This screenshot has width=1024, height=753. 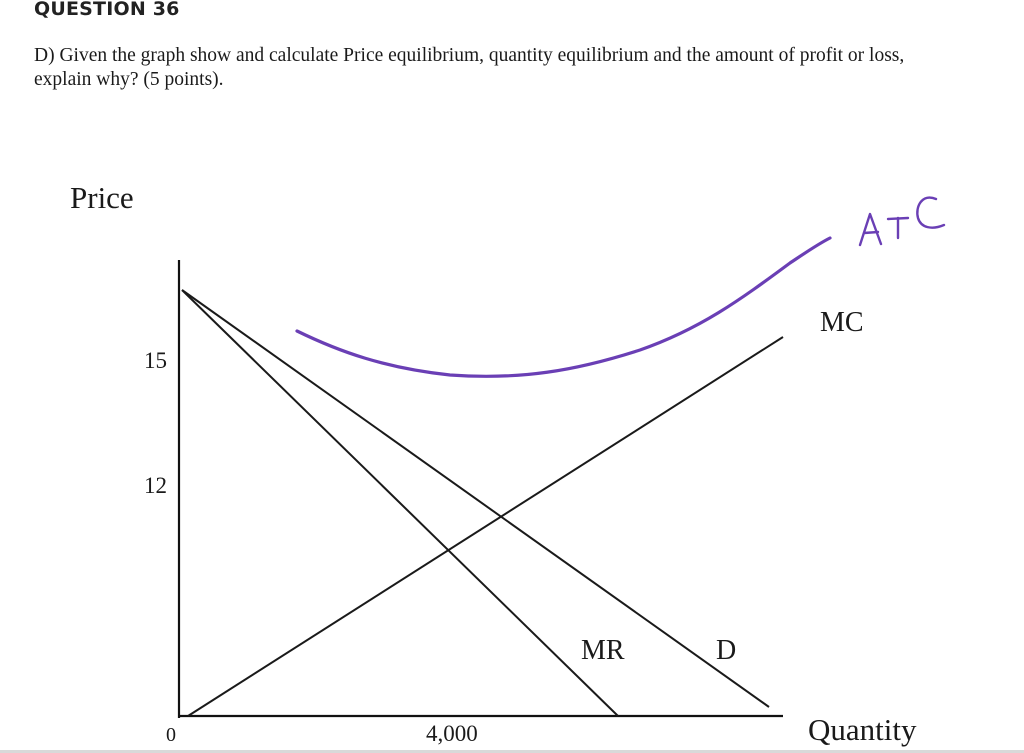 What do you see at coordinates (107, 10) in the screenshot?
I see `question-title: QUESTION 36` at bounding box center [107, 10].